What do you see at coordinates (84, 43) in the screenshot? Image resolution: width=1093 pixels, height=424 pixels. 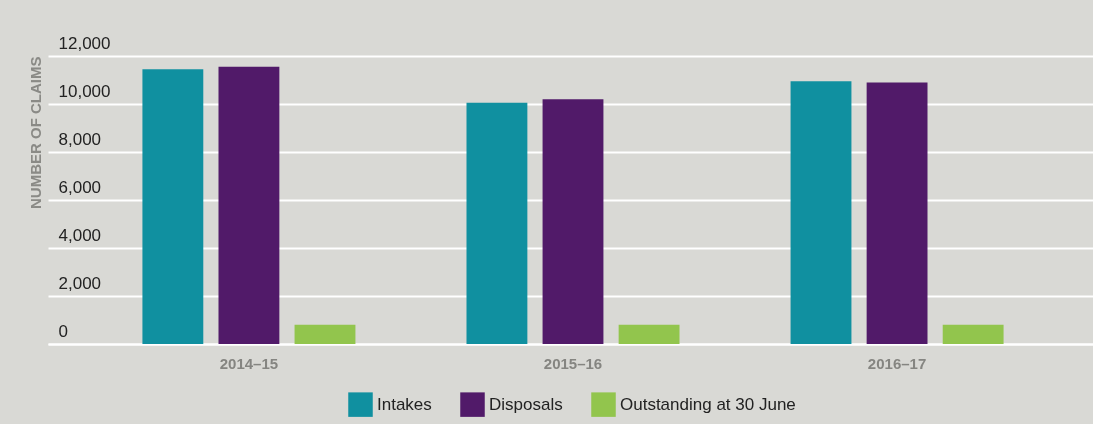 I see `y-tick-label: 12,000` at bounding box center [84, 43].